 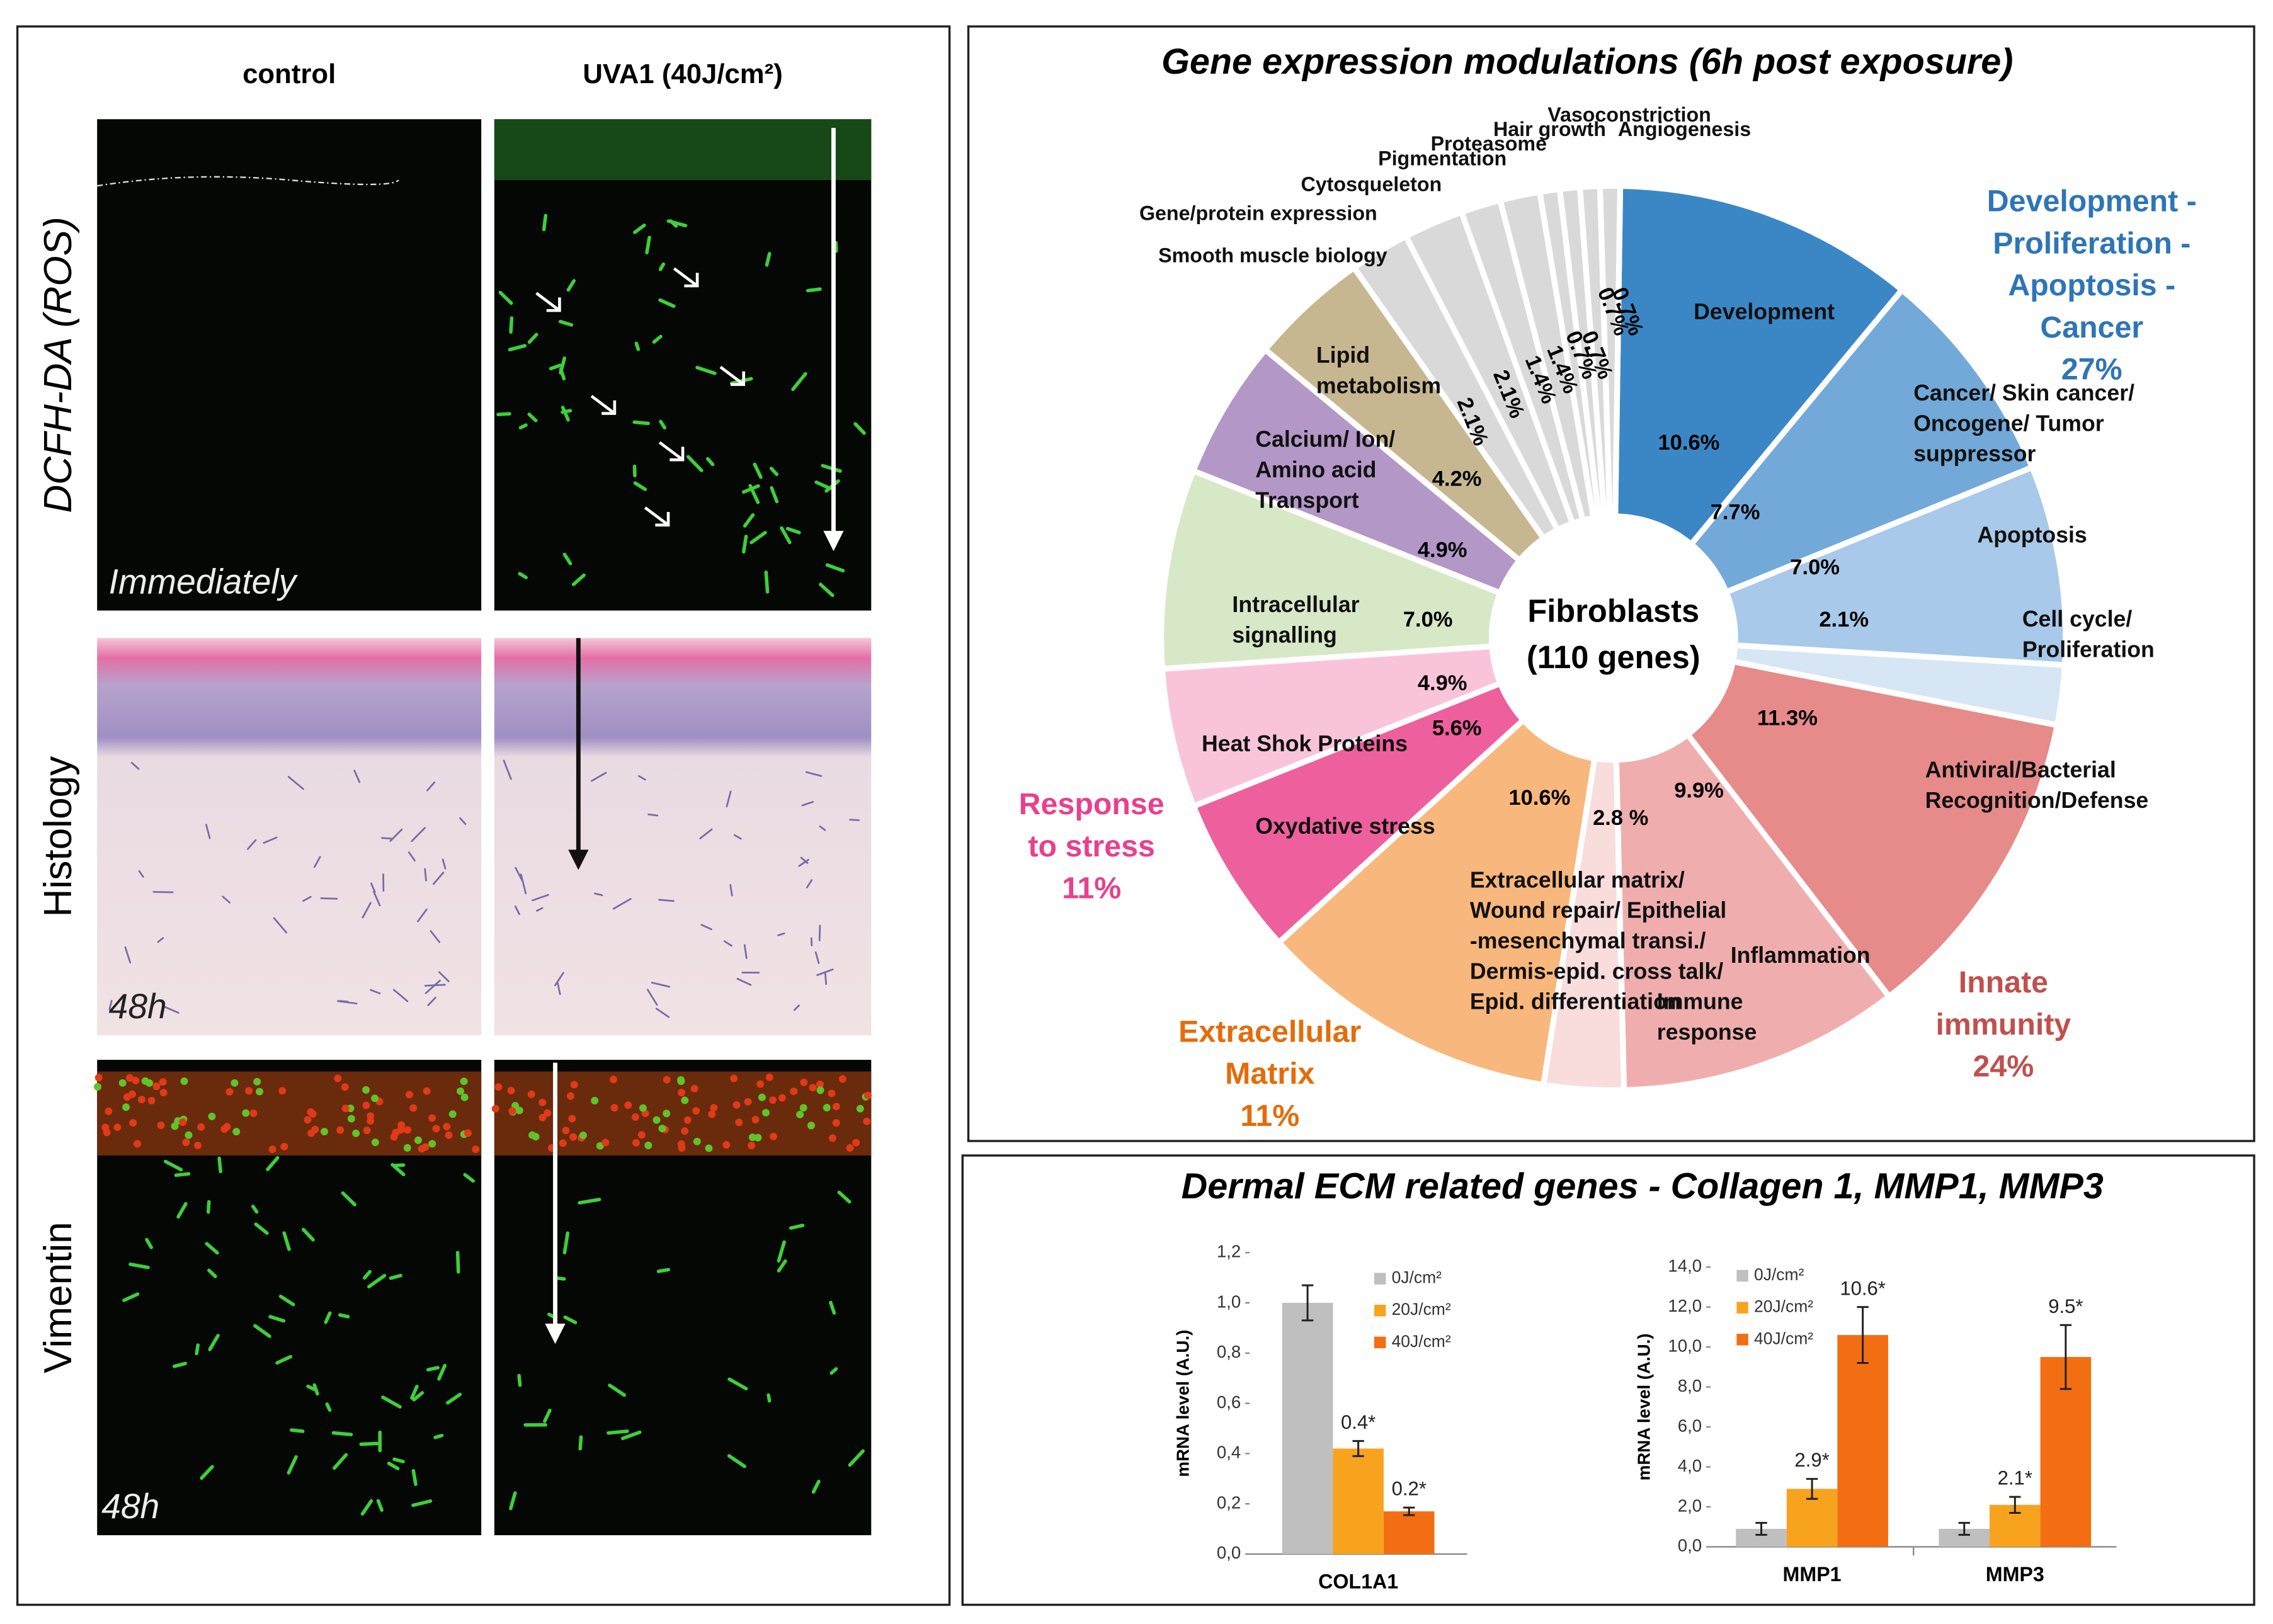 What do you see at coordinates (1229, 1453) in the screenshot?
I see `y-tick-label: 0,4` at bounding box center [1229, 1453].